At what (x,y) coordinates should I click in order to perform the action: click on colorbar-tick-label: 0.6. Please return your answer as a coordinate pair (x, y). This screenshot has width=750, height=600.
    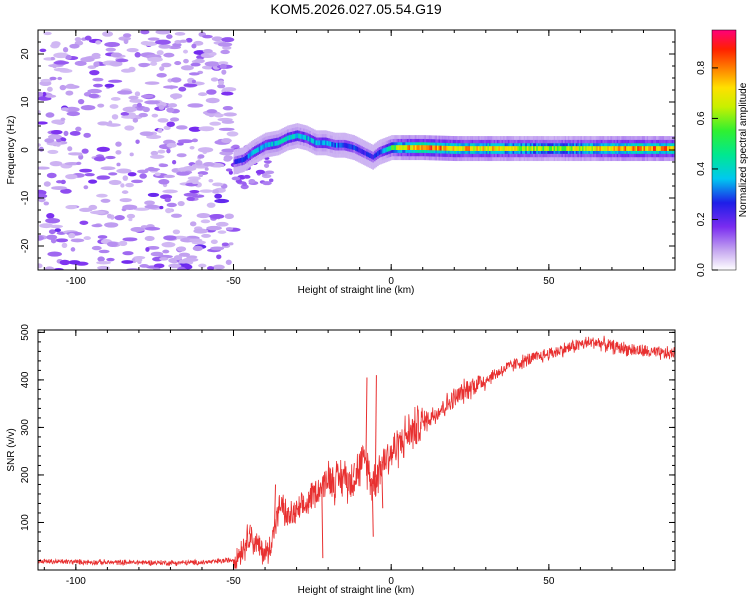
    Looking at the image, I should click on (701, 118).